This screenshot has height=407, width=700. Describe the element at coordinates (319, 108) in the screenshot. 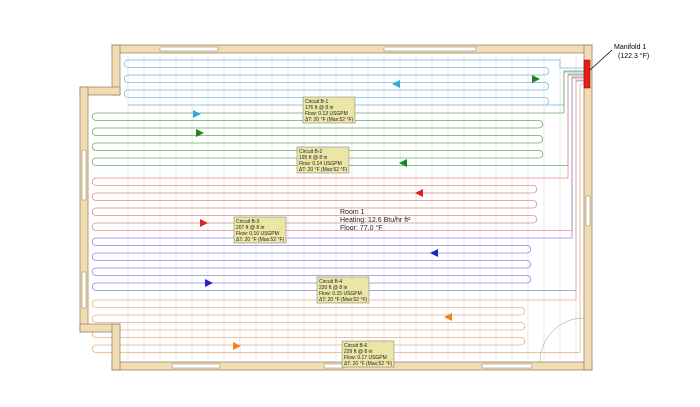

I see `circuit-length: 176 ft @ 8 in` at that location.